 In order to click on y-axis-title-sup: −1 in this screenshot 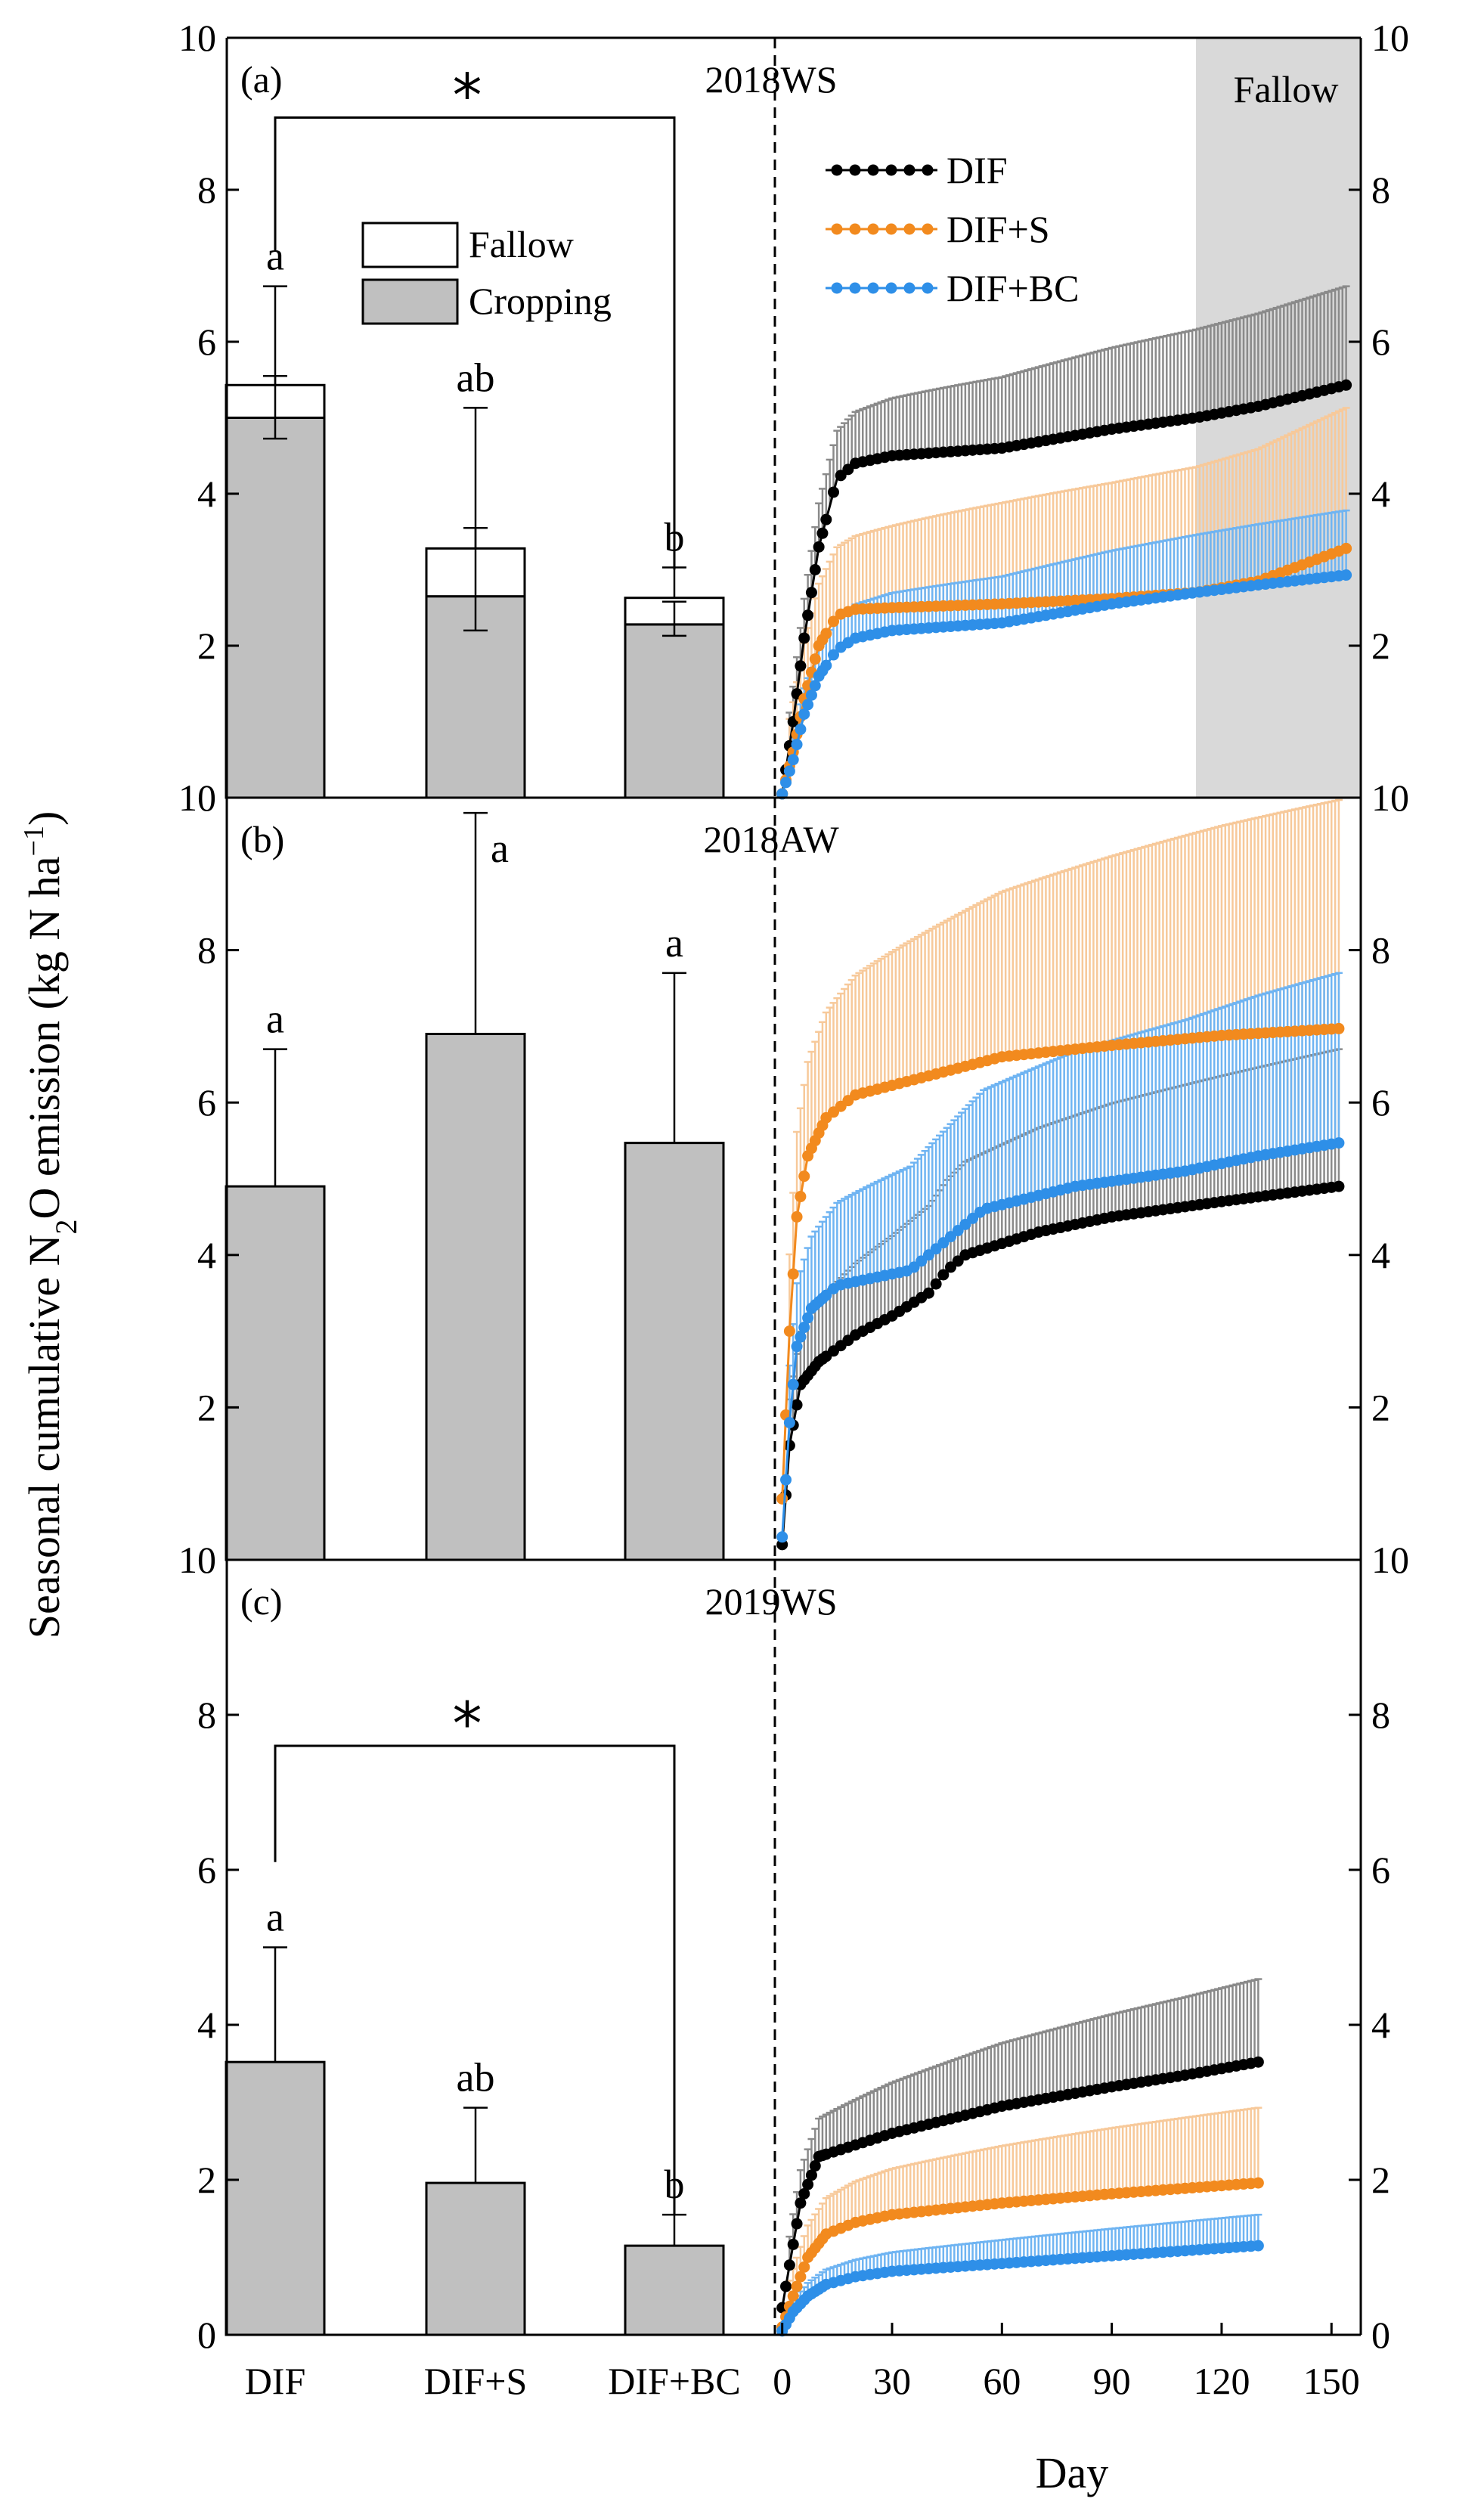, I will do `click(34, 841)`.